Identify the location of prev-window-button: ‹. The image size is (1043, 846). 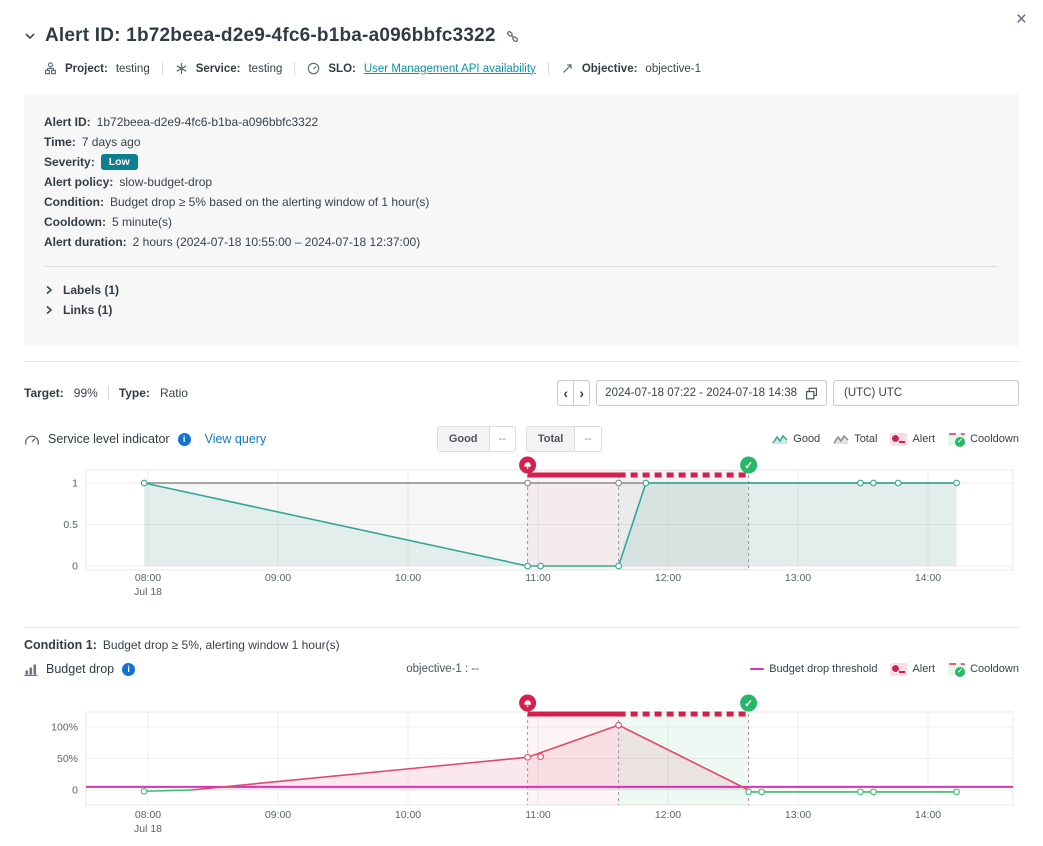
(565, 393).